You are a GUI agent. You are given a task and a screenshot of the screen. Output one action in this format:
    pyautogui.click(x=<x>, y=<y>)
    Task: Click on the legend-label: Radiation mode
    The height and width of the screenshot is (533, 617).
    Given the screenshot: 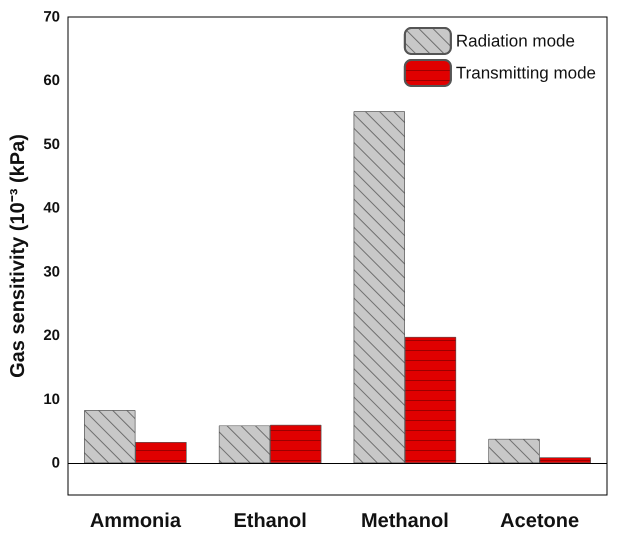 What is the action you would take?
    pyautogui.click(x=515, y=41)
    